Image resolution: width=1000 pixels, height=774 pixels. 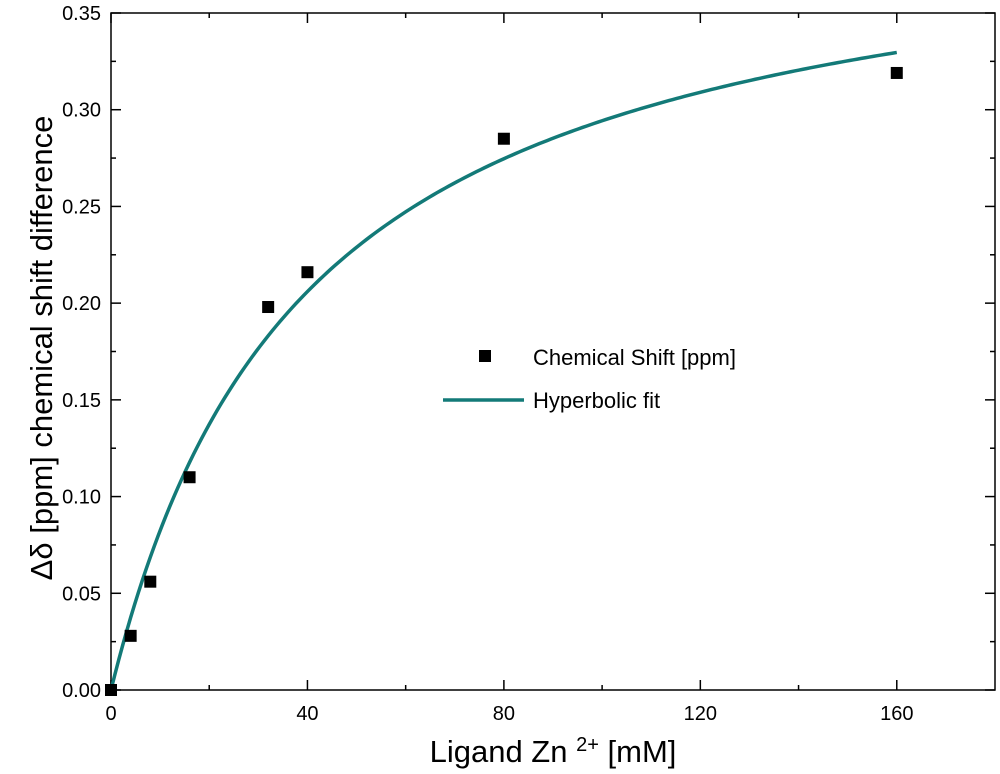 What do you see at coordinates (503, 751) in the screenshot?
I see `x-axis-title-main: Ligand Zn` at bounding box center [503, 751].